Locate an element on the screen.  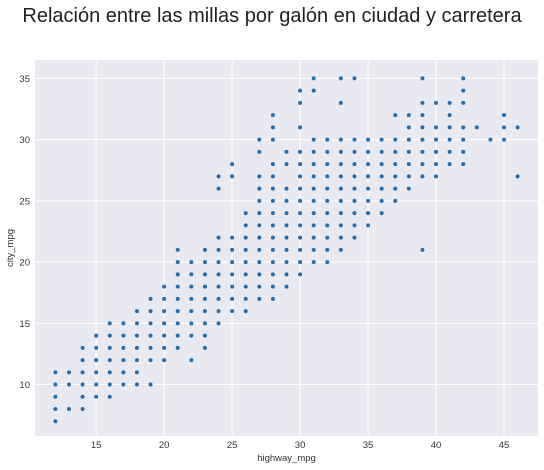
y-tick-label: 10 is located at coordinates (24, 385).